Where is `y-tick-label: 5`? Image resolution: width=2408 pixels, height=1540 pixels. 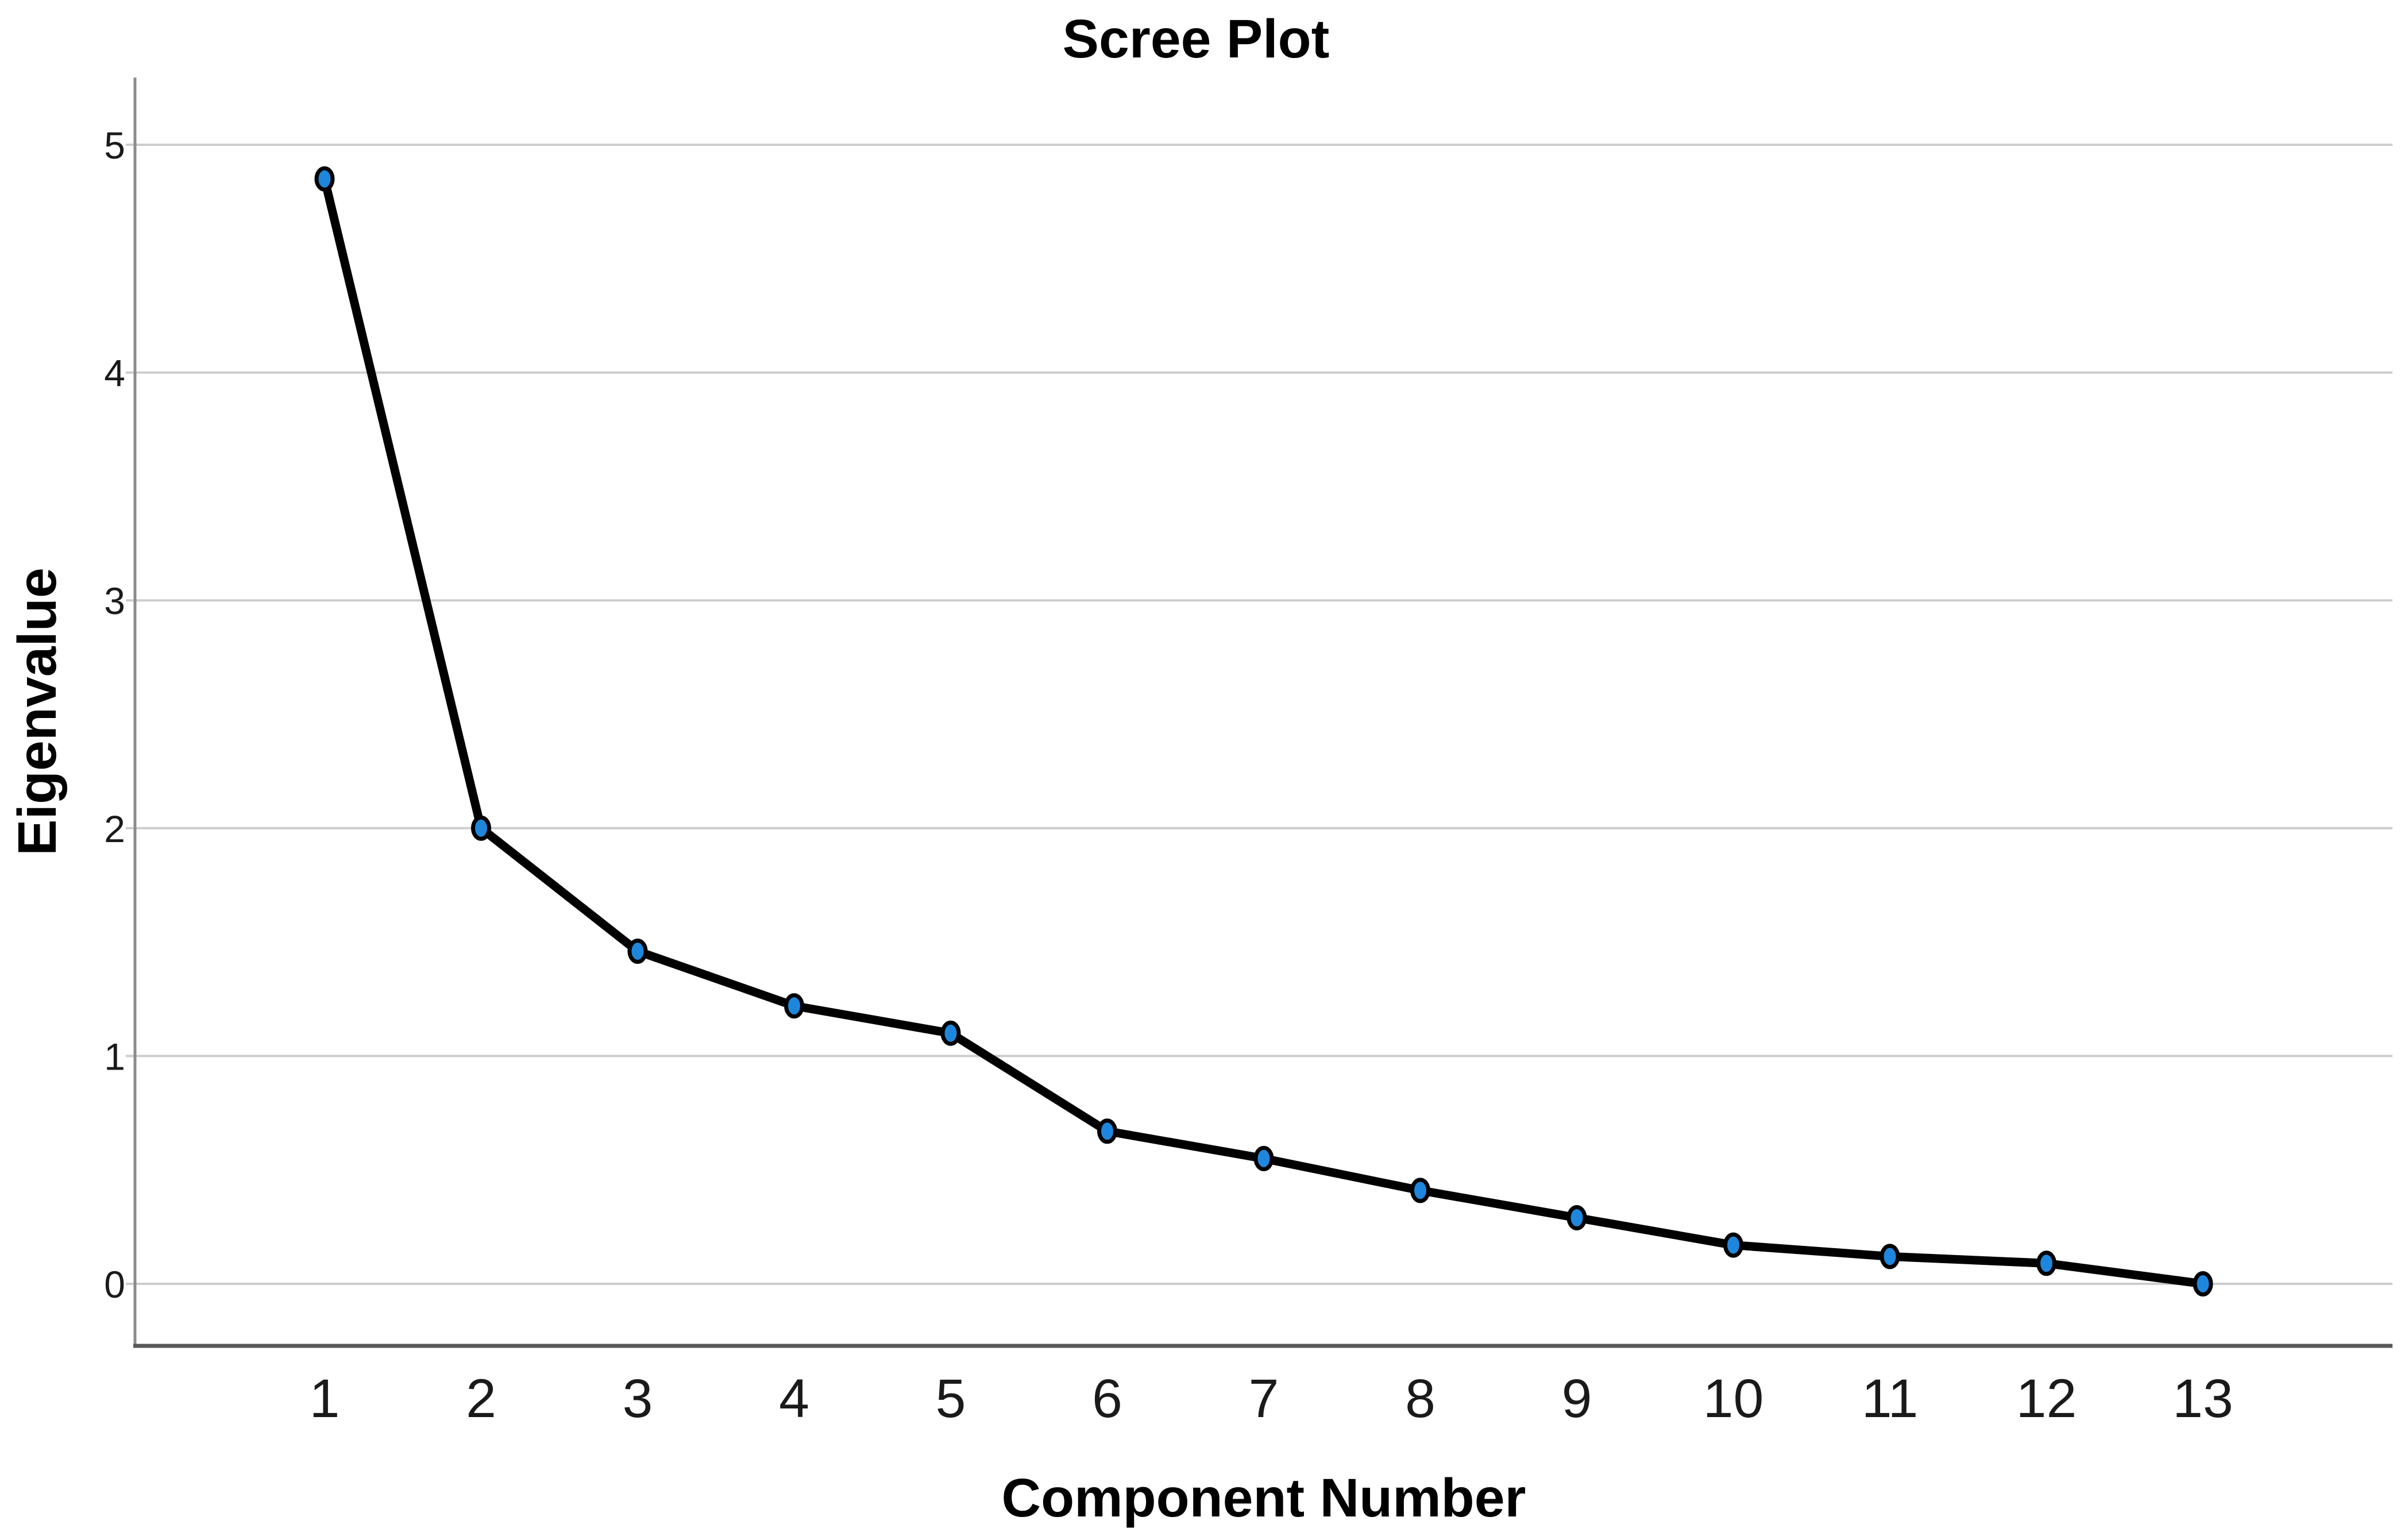 y-tick-label: 5 is located at coordinates (115, 145).